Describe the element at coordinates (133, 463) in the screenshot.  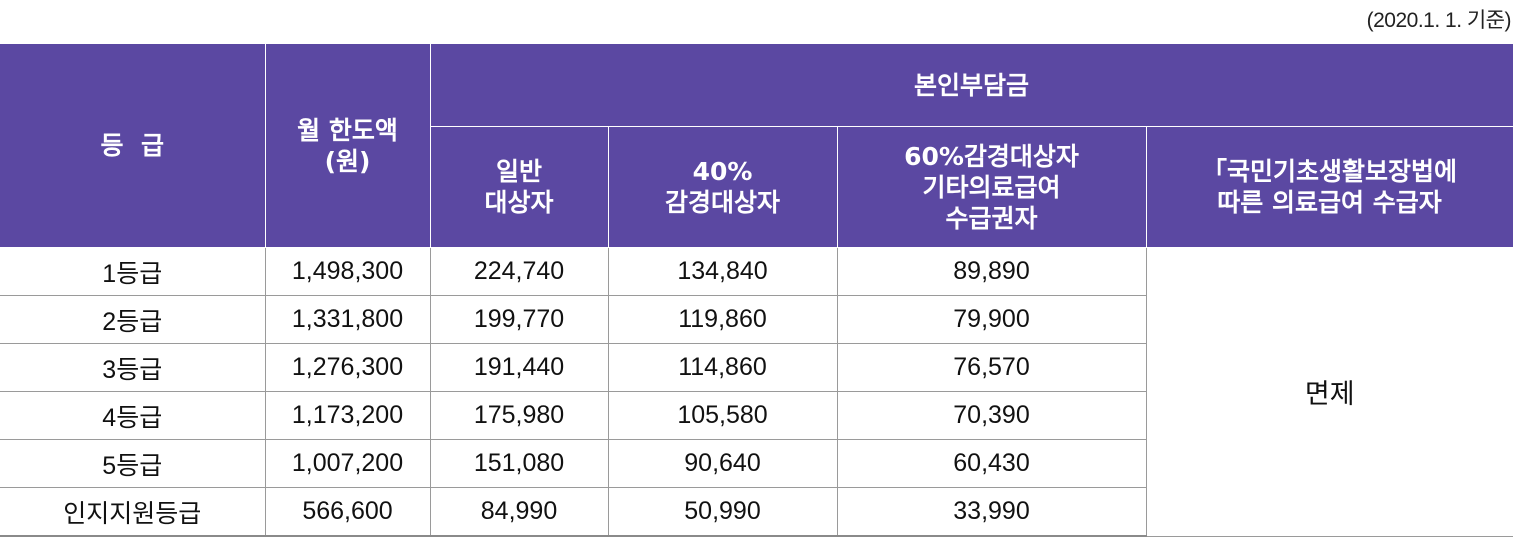
I see `cell-grade: 5등급` at that location.